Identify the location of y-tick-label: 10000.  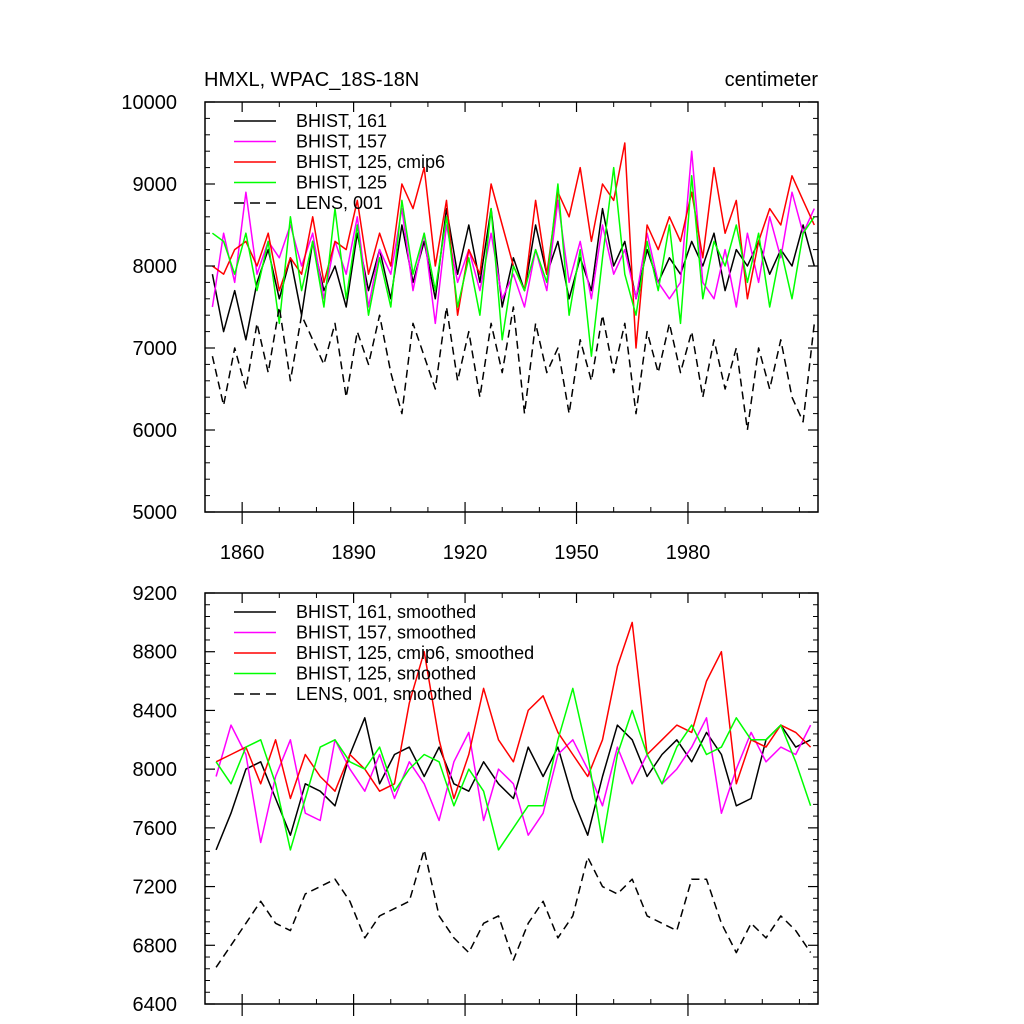
(149, 103).